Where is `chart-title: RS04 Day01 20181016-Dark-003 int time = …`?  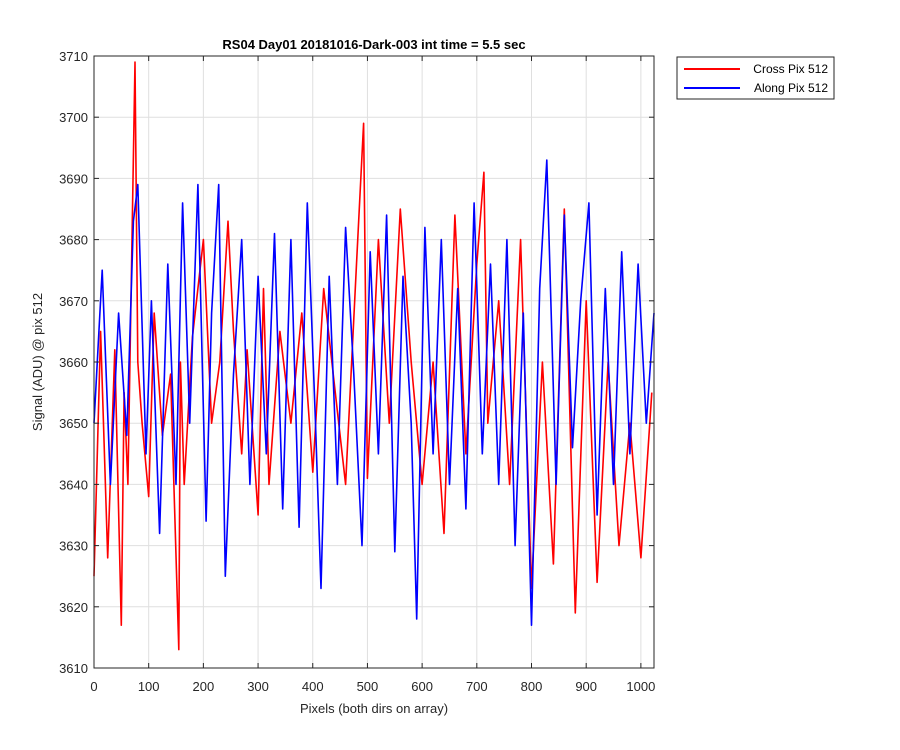
chart-title: RS04 Day01 20181016-Dark-003 int time = … is located at coordinates (373, 44).